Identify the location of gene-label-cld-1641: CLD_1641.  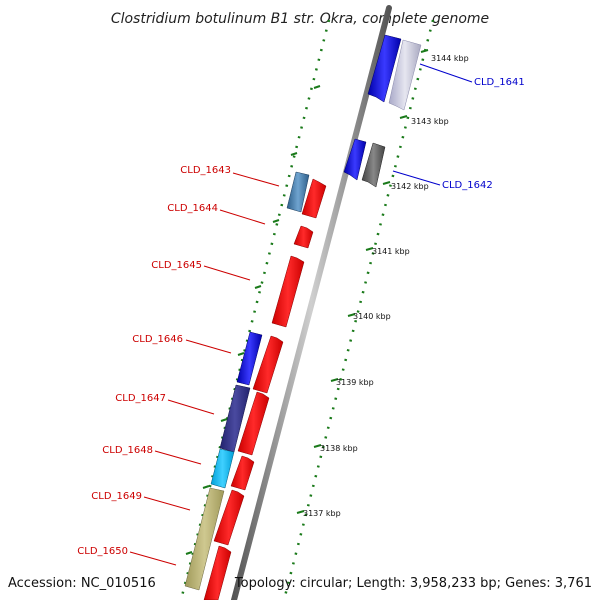
(499, 82).